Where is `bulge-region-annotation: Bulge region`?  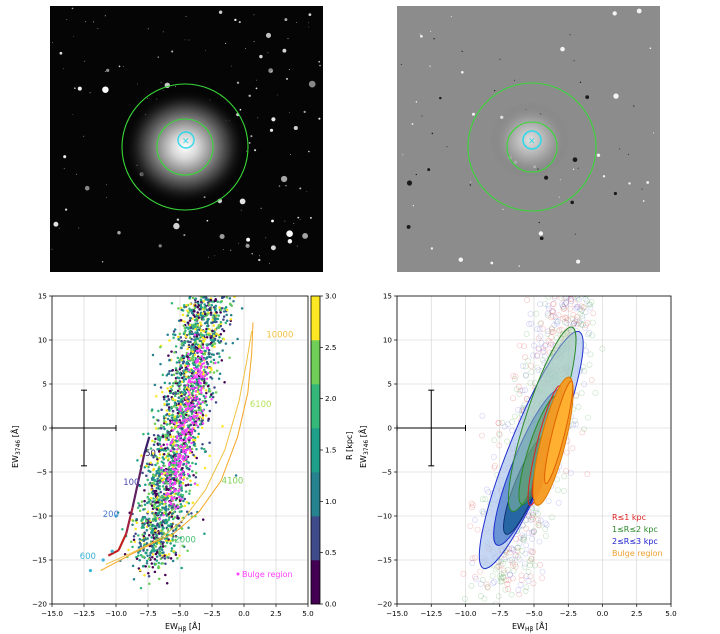
bulge-region-annotation: Bulge region is located at coordinates (267, 574).